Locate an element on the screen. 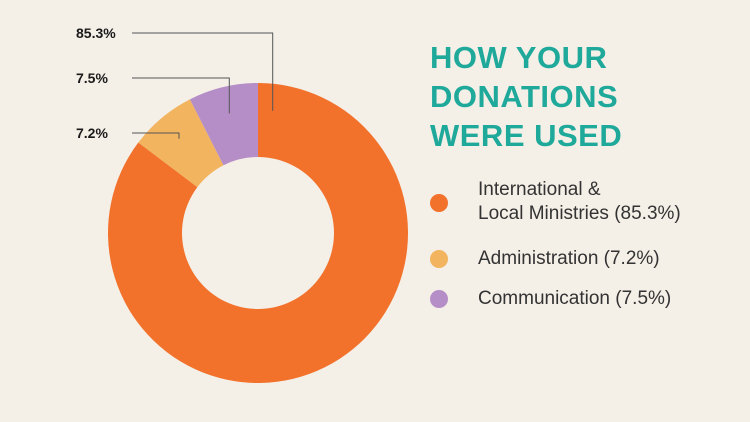 This screenshot has height=422, width=750. slice-administration is located at coordinates (181, 143).